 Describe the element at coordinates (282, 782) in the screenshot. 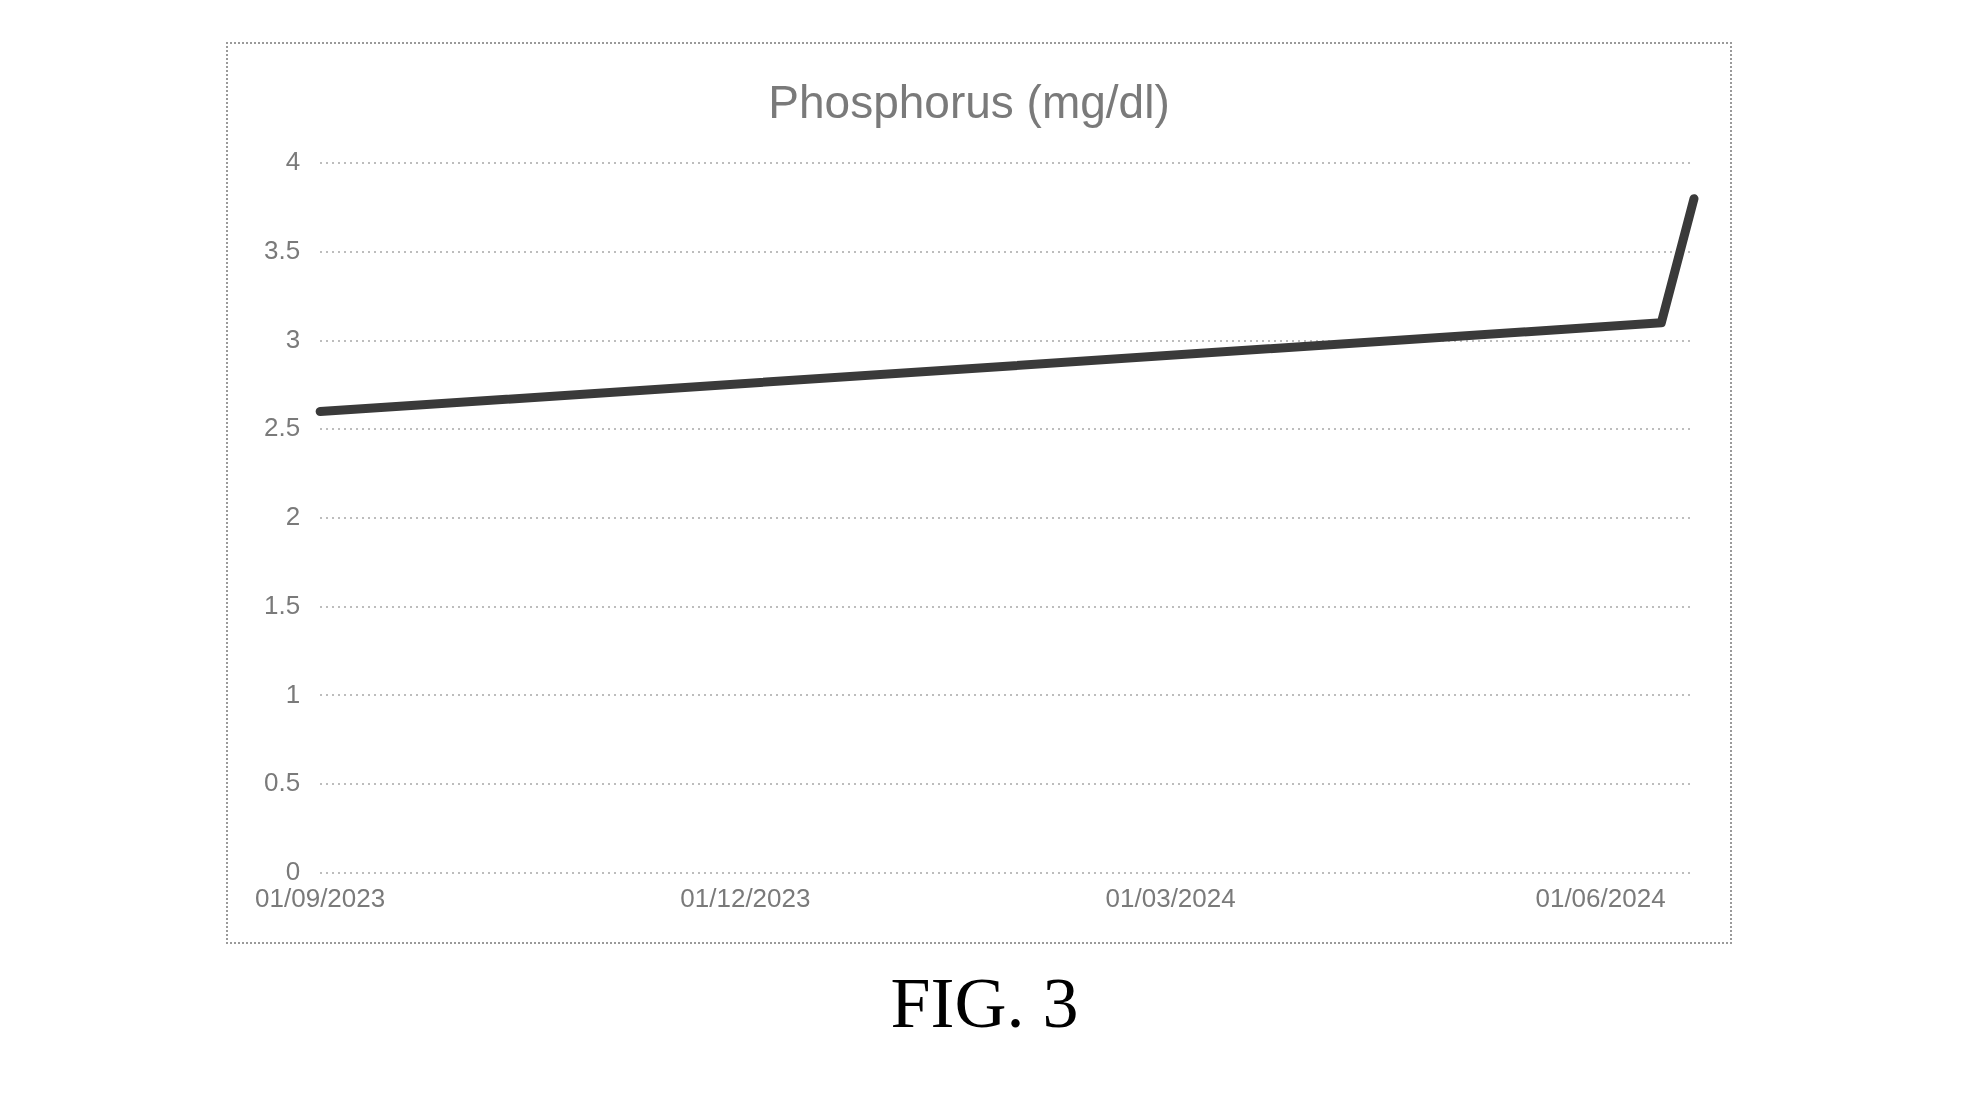

I see `y-tick-label: 0.5` at that location.